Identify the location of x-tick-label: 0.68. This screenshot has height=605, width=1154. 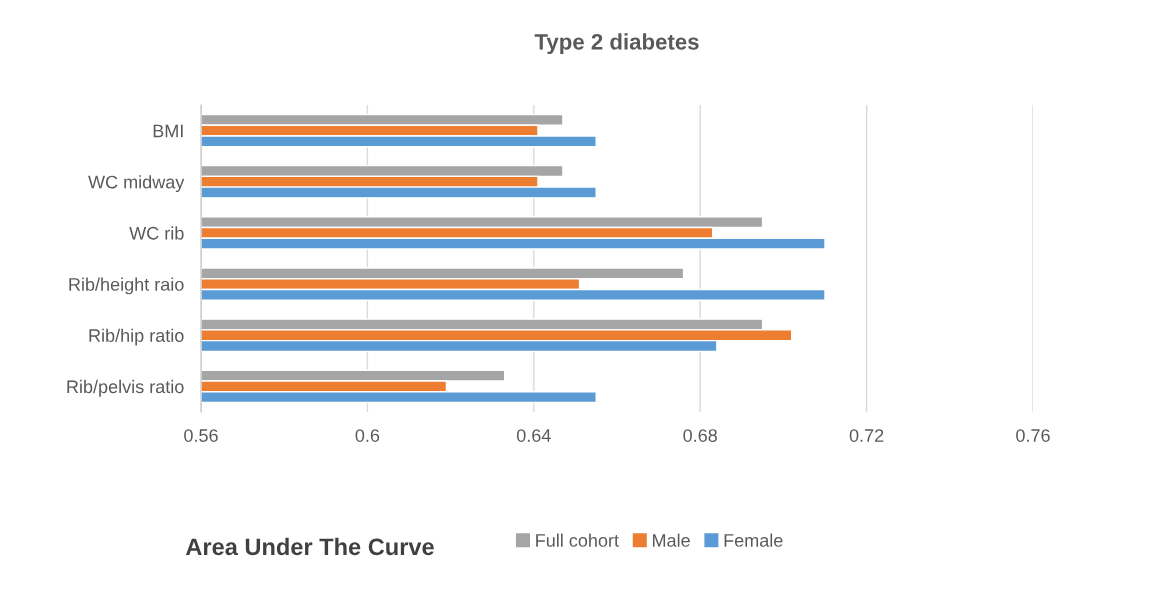
(700, 435).